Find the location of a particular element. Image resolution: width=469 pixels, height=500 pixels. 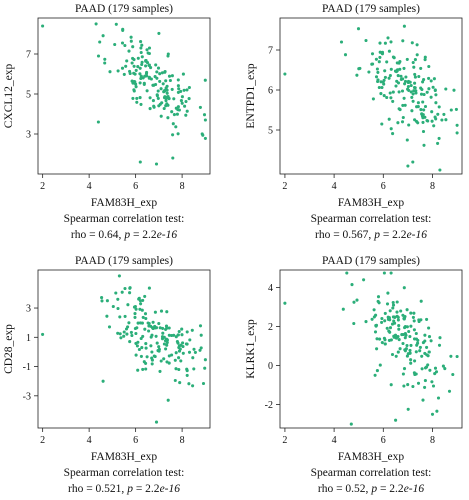

x-tick-label: 8 is located at coordinates (182, 186).